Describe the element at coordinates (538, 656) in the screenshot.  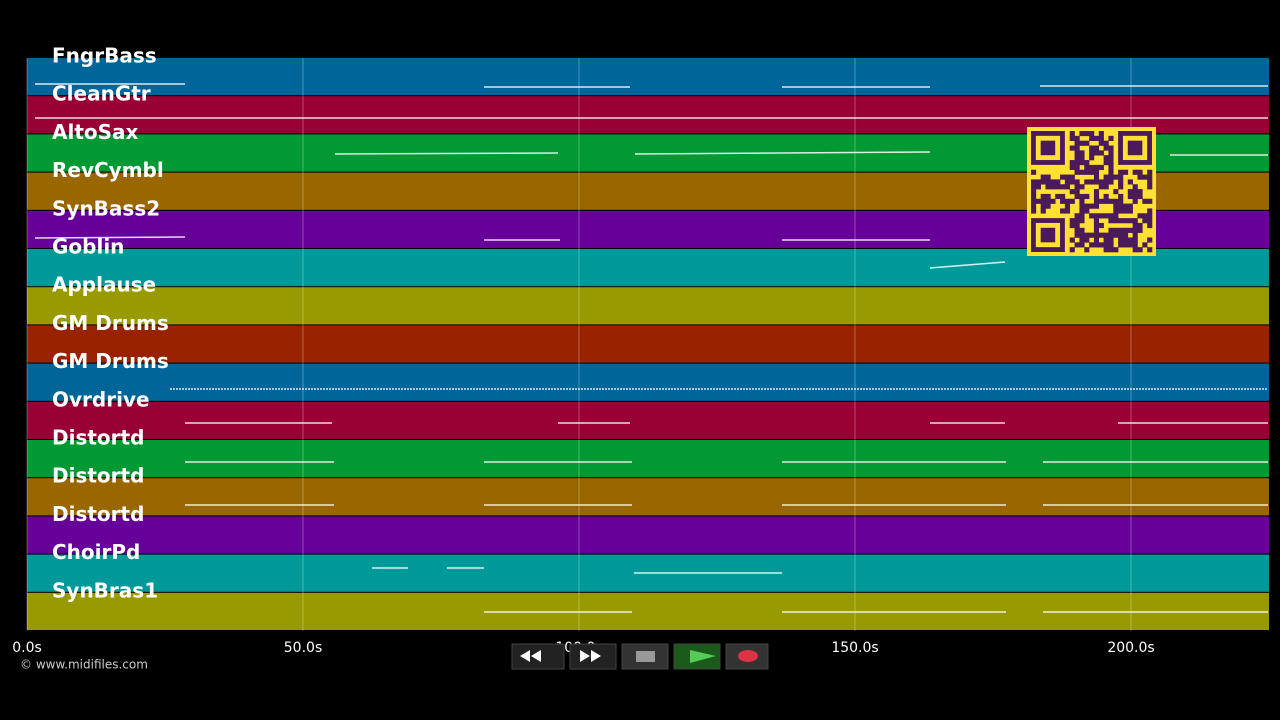
I see `rewind-button` at that location.